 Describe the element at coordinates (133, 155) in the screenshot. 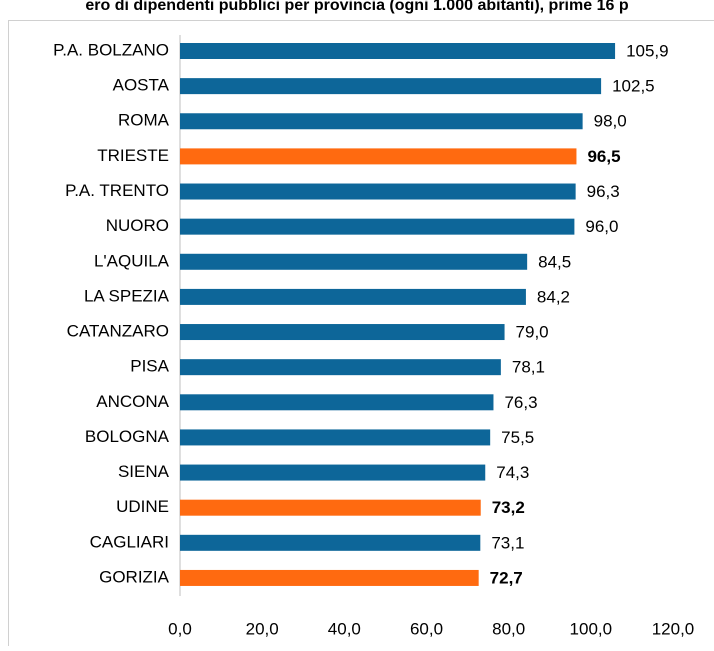

I see `y-tick-label: TRIESTE` at that location.